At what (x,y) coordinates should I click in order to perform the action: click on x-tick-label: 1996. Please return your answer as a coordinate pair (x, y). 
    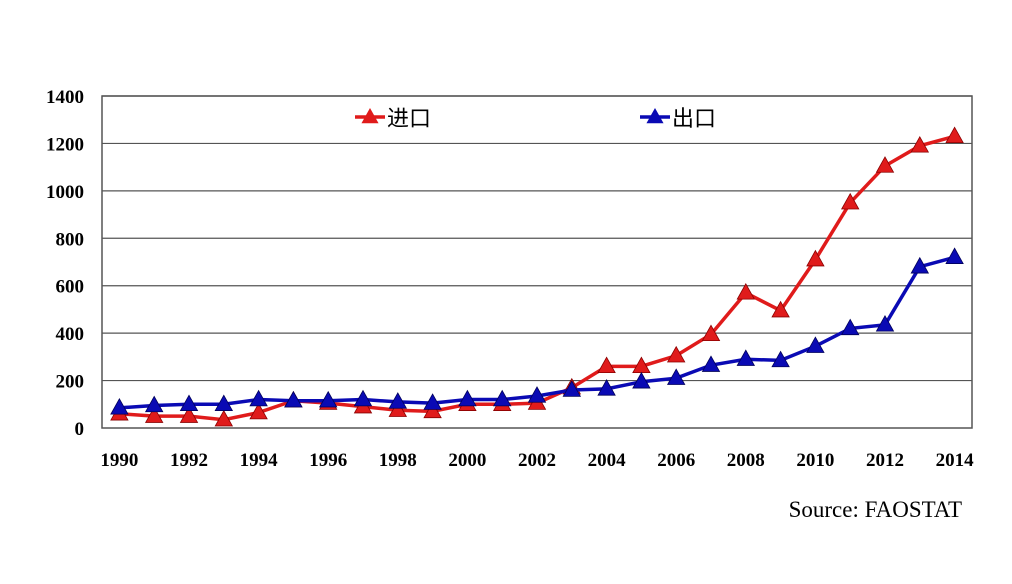
    Looking at the image, I should click on (328, 460).